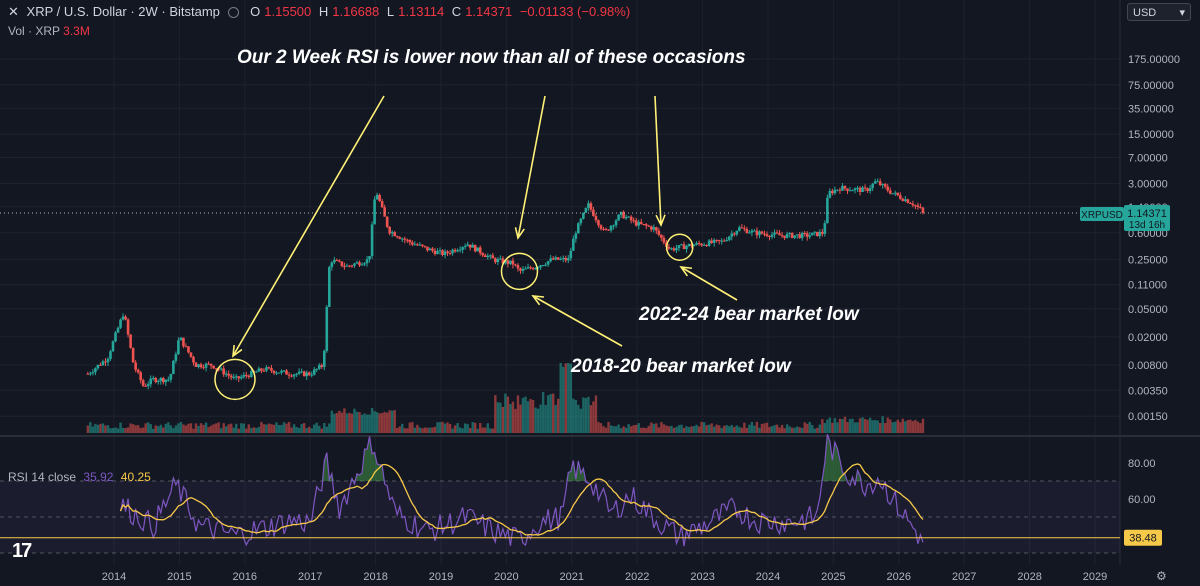 This screenshot has width=1200, height=586. What do you see at coordinates (13, 11) in the screenshot?
I see `close-icon: ✕` at bounding box center [13, 11].